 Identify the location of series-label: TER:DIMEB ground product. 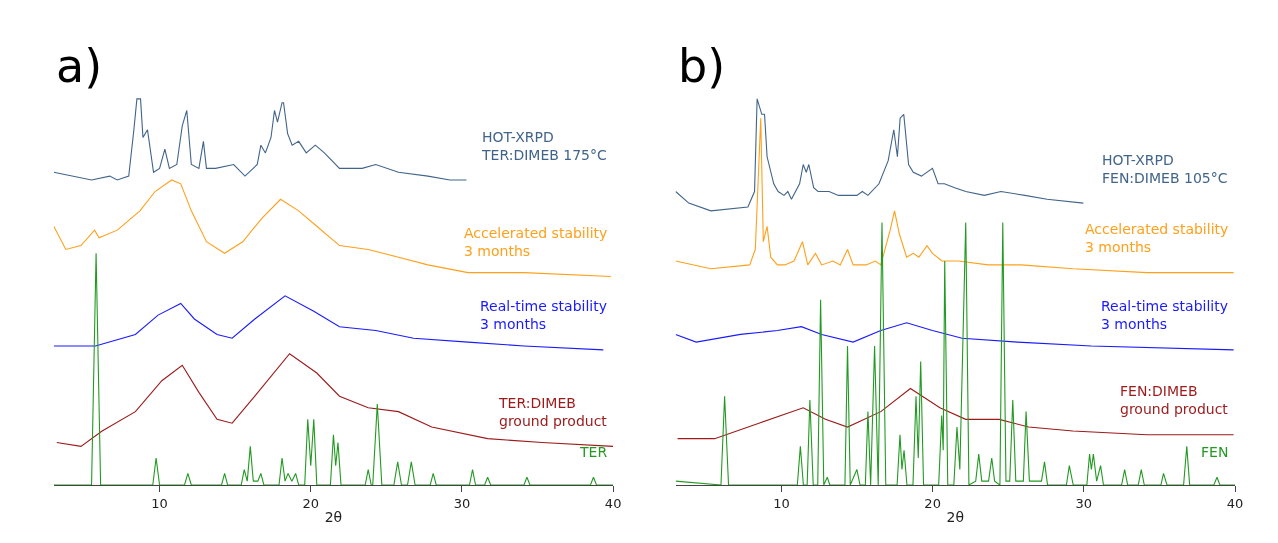
(553, 412).